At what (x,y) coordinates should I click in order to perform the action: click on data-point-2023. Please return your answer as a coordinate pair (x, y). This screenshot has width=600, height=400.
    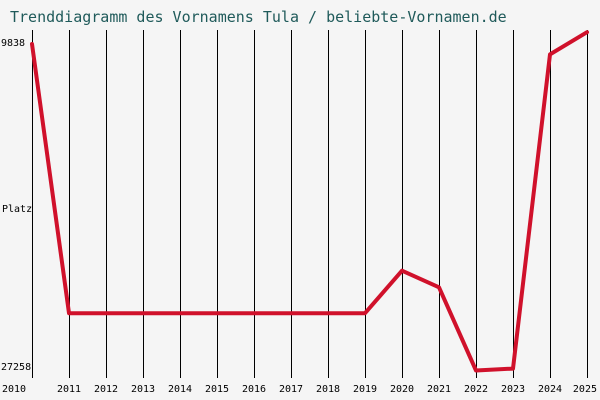
    Looking at the image, I should click on (513, 369).